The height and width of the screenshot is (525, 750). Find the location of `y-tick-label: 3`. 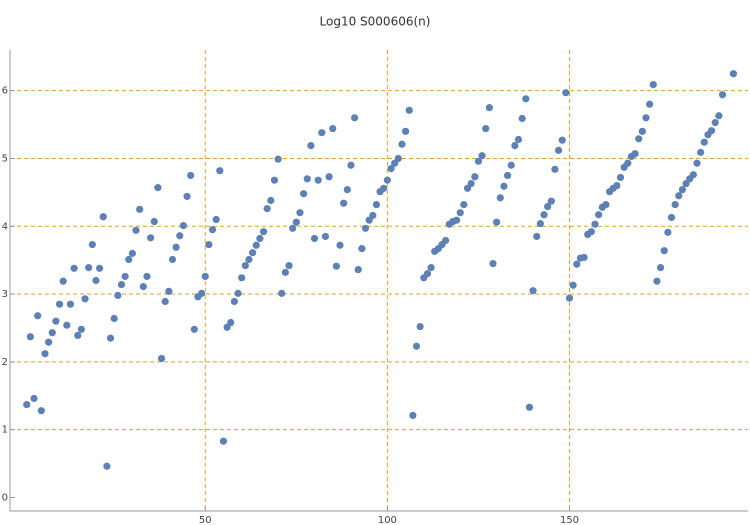

y-tick-label: 3 is located at coordinates (5, 294).